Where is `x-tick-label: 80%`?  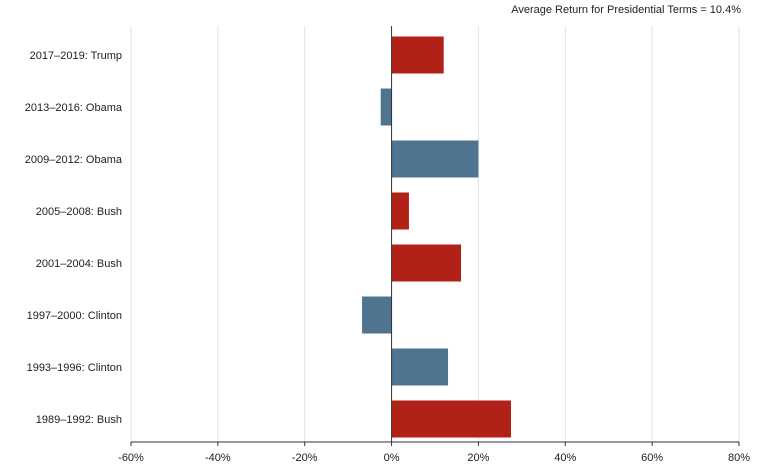
x-tick-label: 80% is located at coordinates (739, 458).